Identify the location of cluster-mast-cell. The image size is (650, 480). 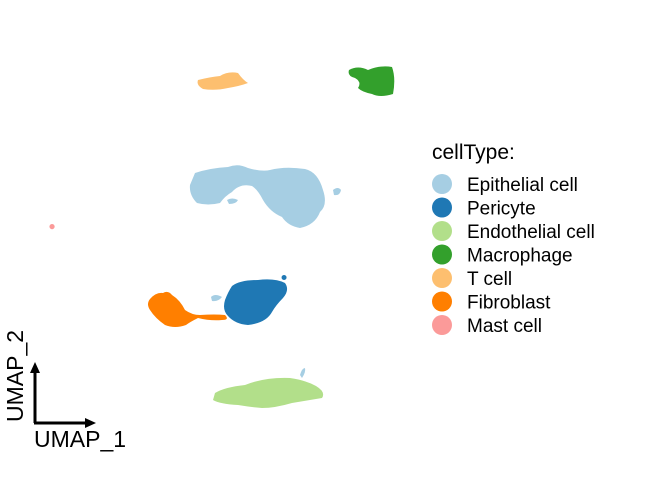
(52, 227).